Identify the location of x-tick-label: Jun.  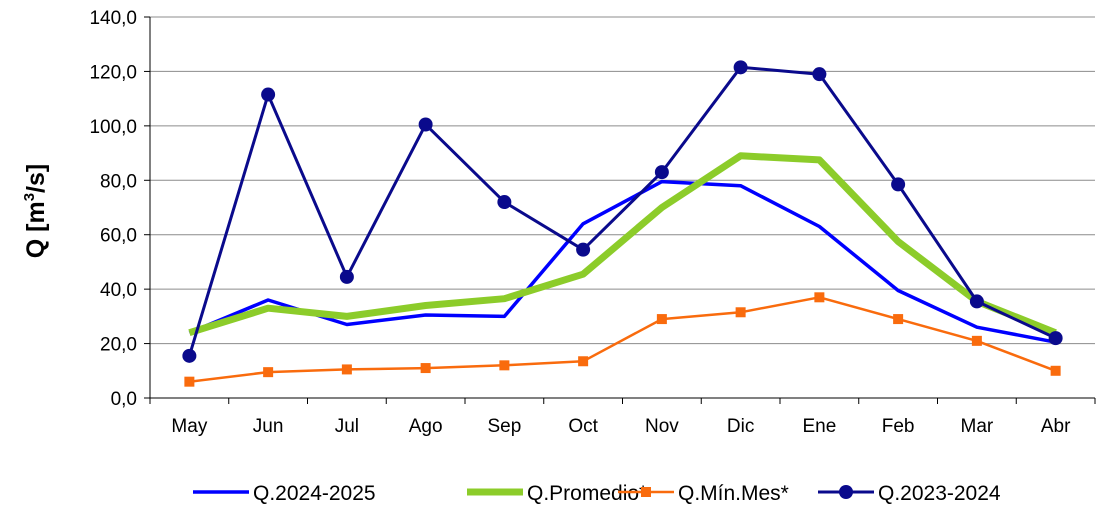
(268, 426).